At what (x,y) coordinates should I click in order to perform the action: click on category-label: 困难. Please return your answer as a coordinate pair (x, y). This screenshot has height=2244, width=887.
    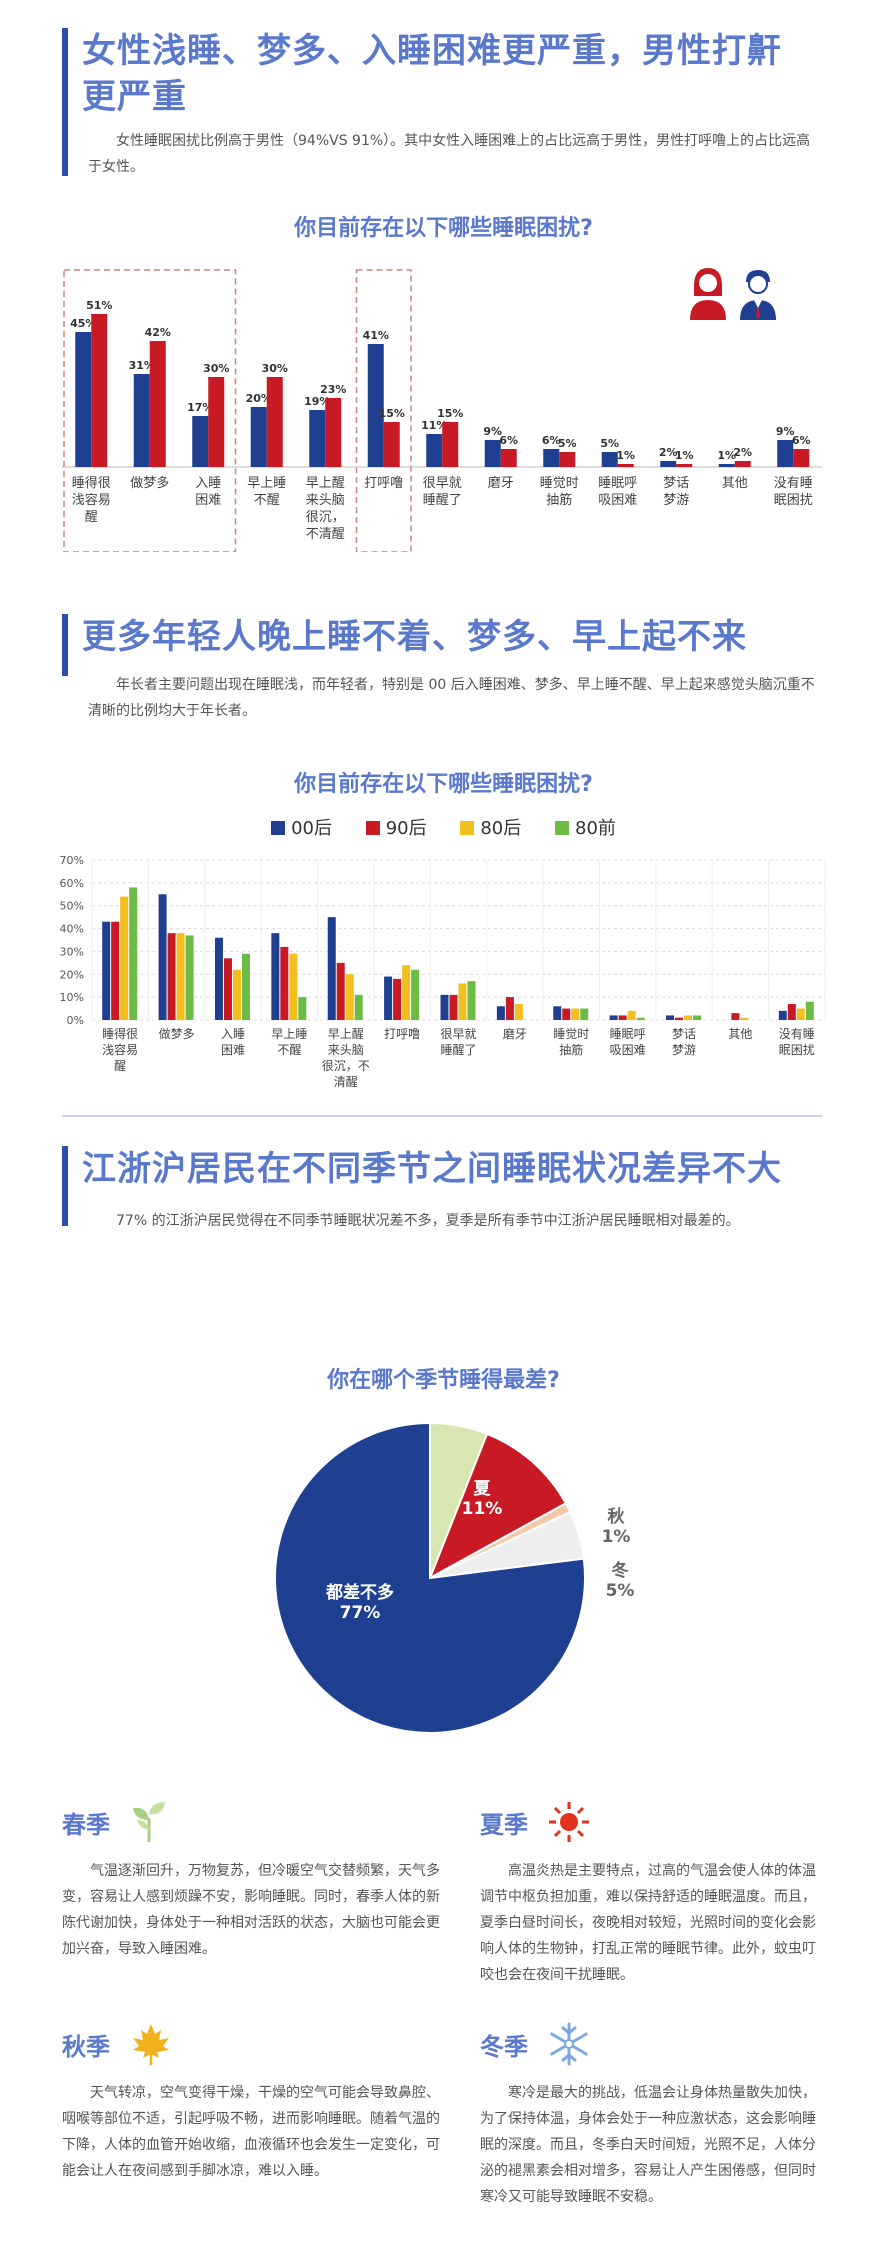
    Looking at the image, I should click on (208, 500).